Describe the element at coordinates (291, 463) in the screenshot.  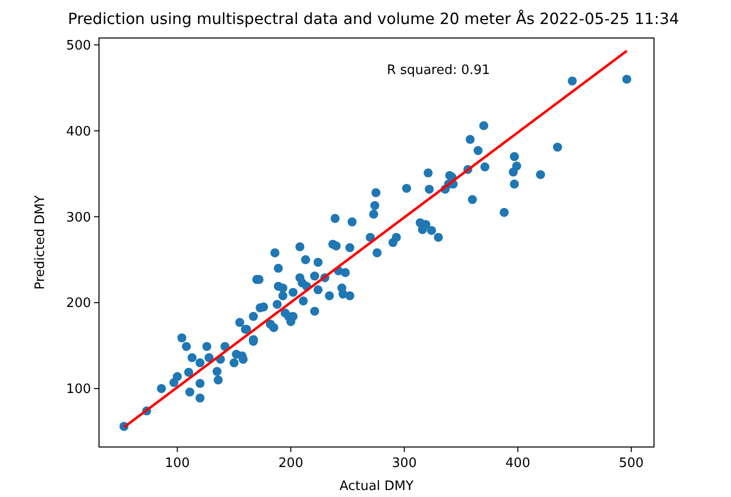
I see `x-tick-label: 200` at that location.